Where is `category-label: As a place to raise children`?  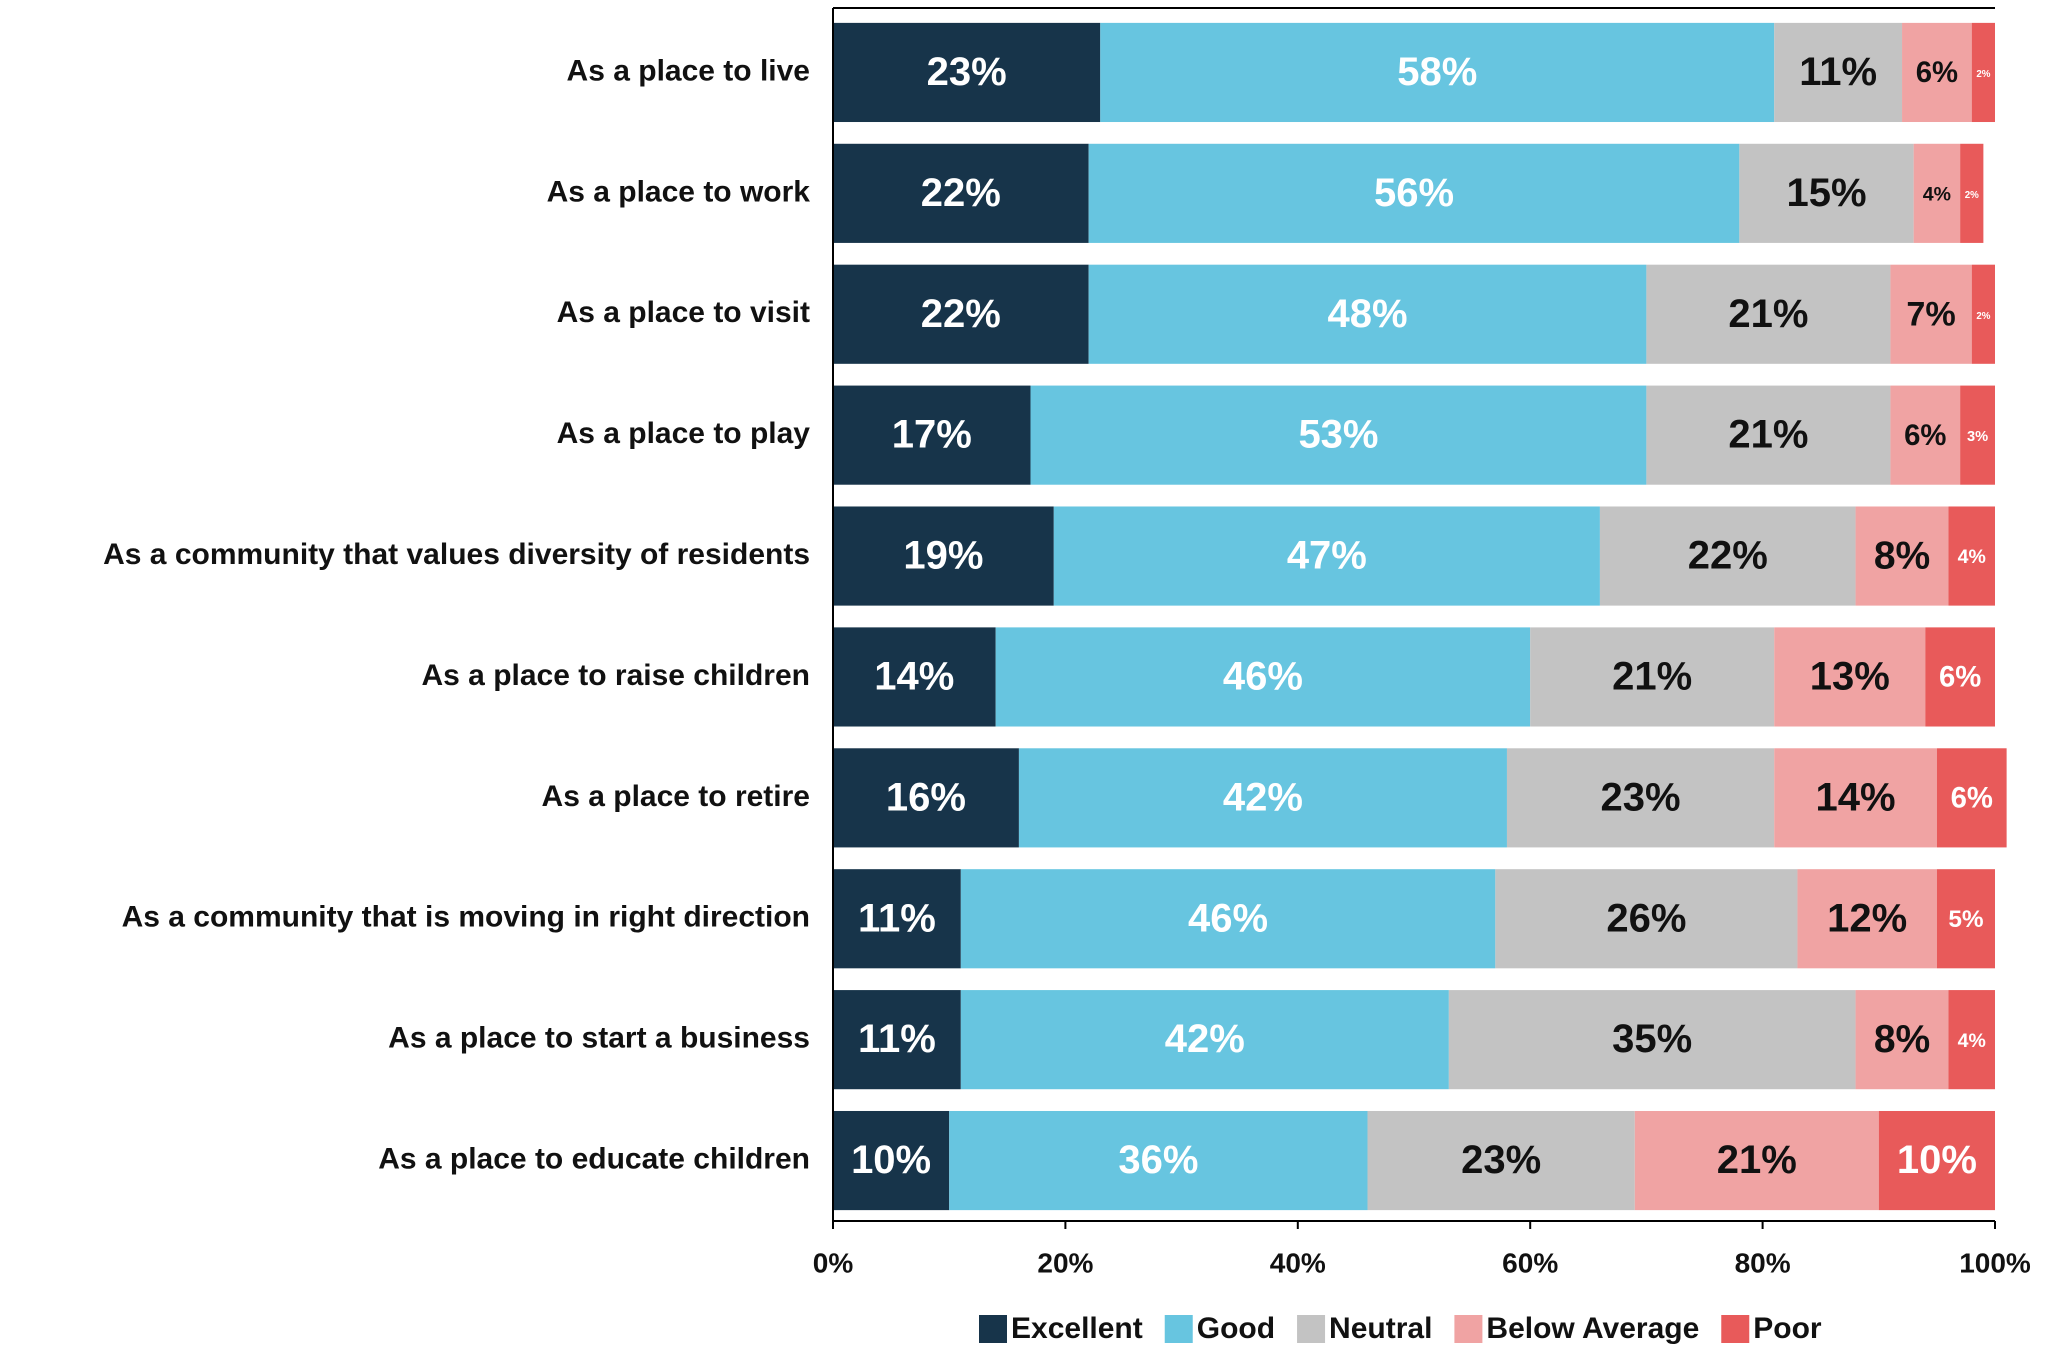
category-label: As a place to raise children is located at coordinates (616, 675).